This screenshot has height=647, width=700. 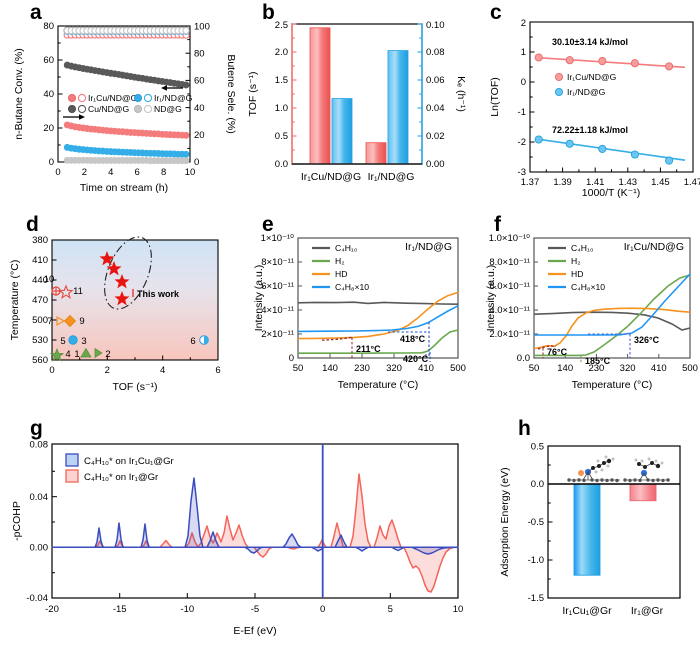 I want to click on panel-c-xlabel: 1000/T (K⁻¹), so click(x=611, y=193).